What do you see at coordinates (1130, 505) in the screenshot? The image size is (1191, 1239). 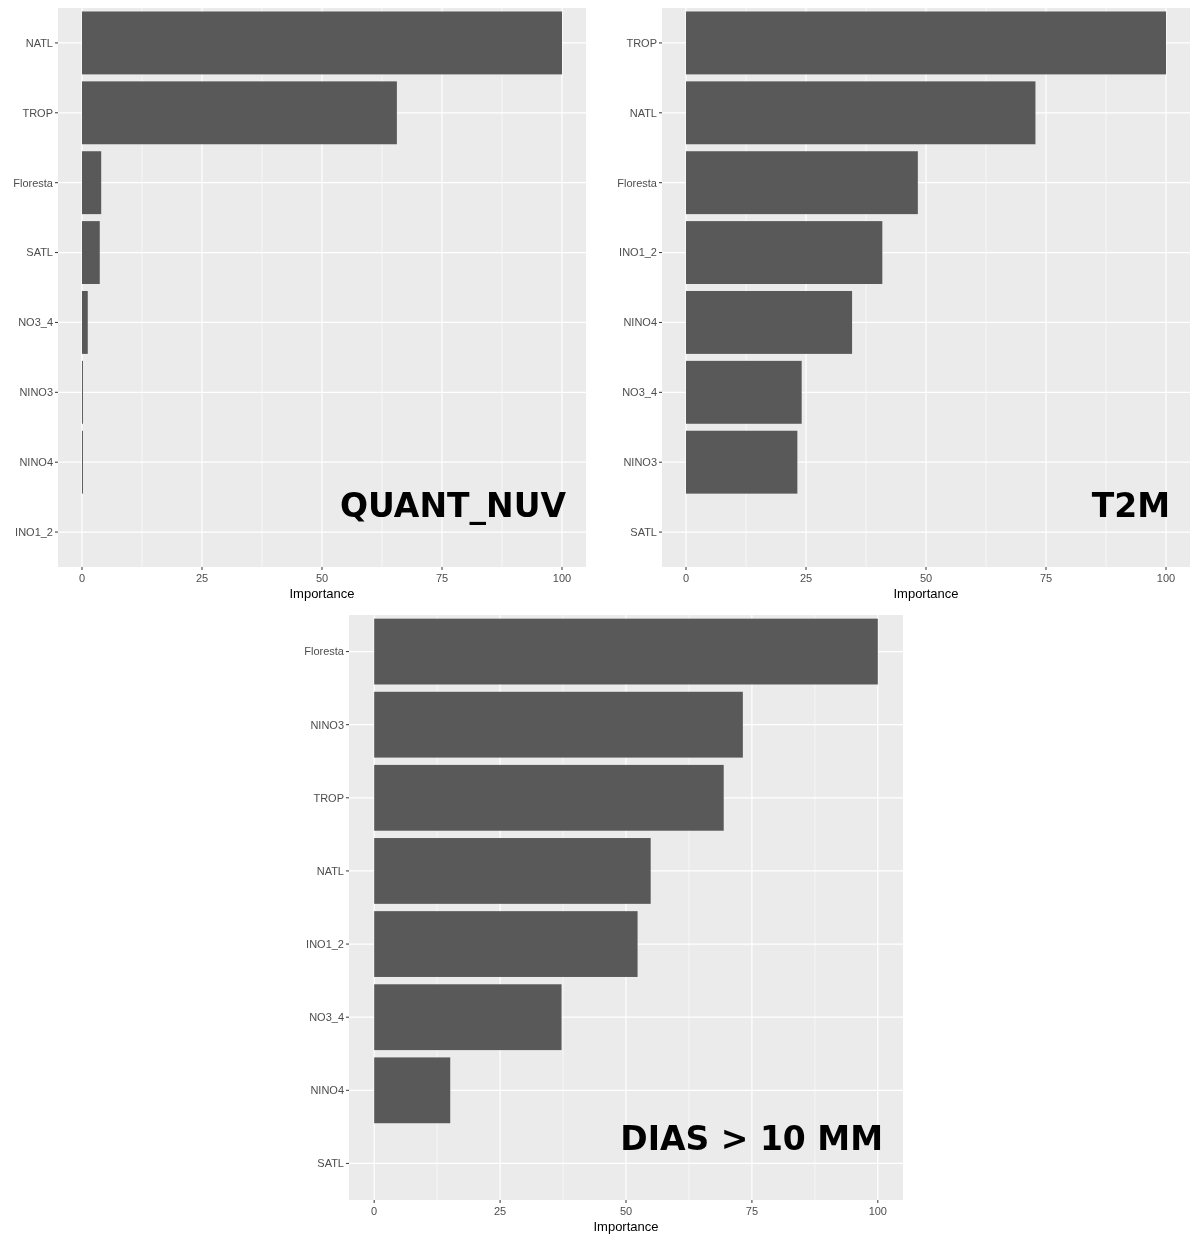 I see `text: T2M` at bounding box center [1130, 505].